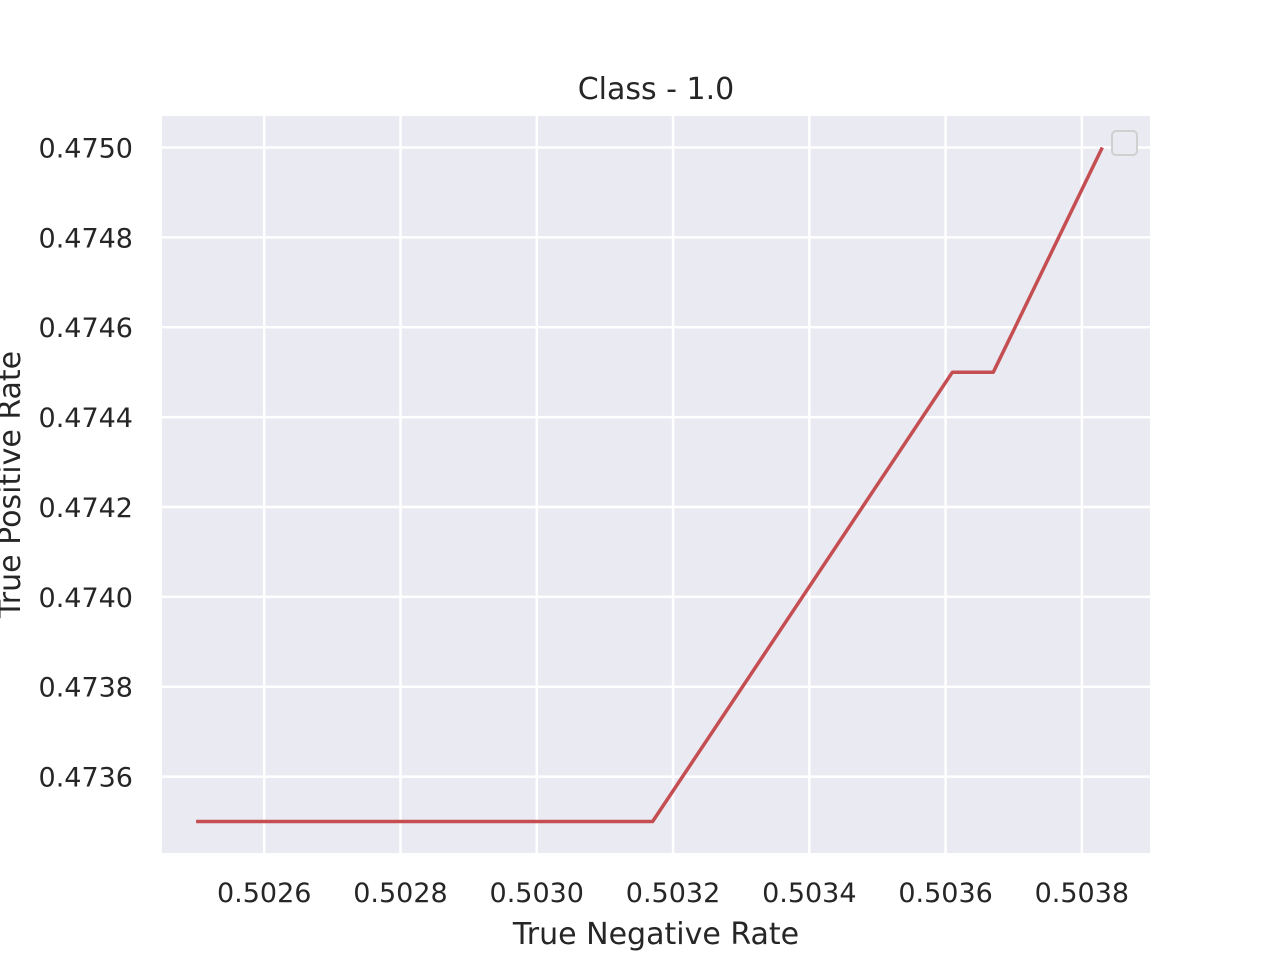  I want to click on y-tick-label: 0.4744, so click(86, 418).